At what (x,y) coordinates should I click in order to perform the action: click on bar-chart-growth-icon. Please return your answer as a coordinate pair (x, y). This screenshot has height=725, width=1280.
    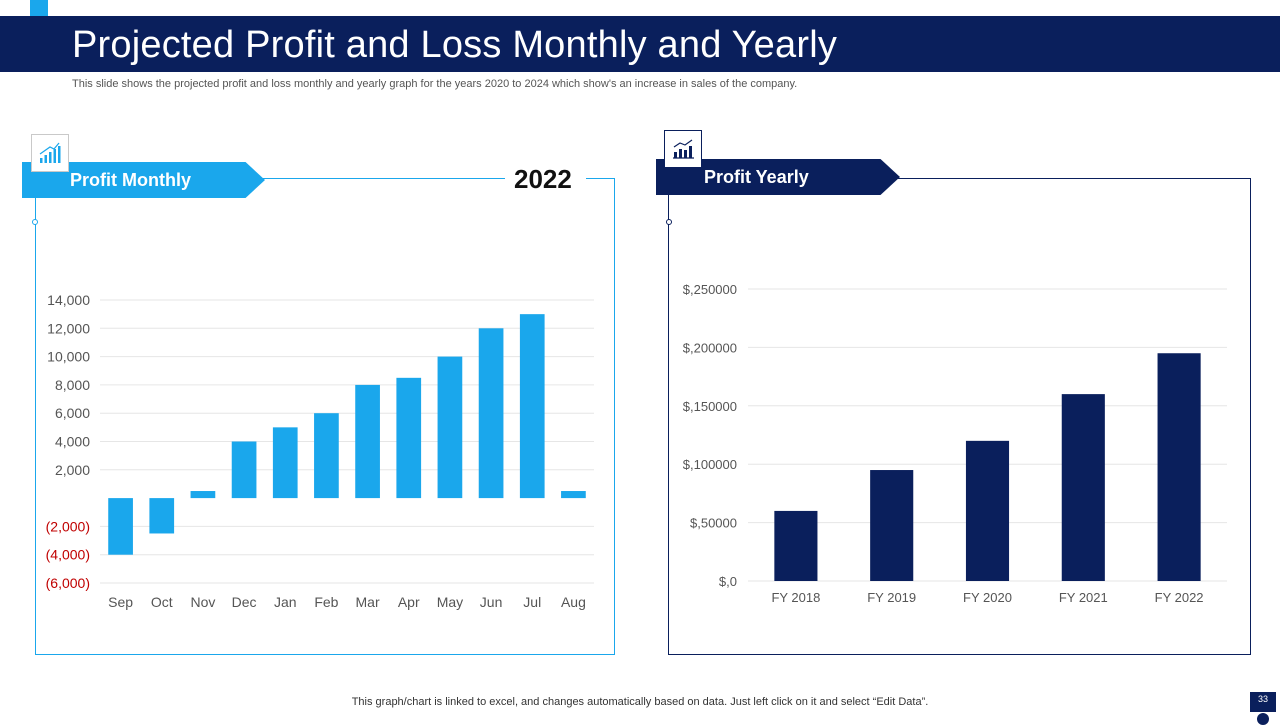
    Looking at the image, I should click on (50, 153).